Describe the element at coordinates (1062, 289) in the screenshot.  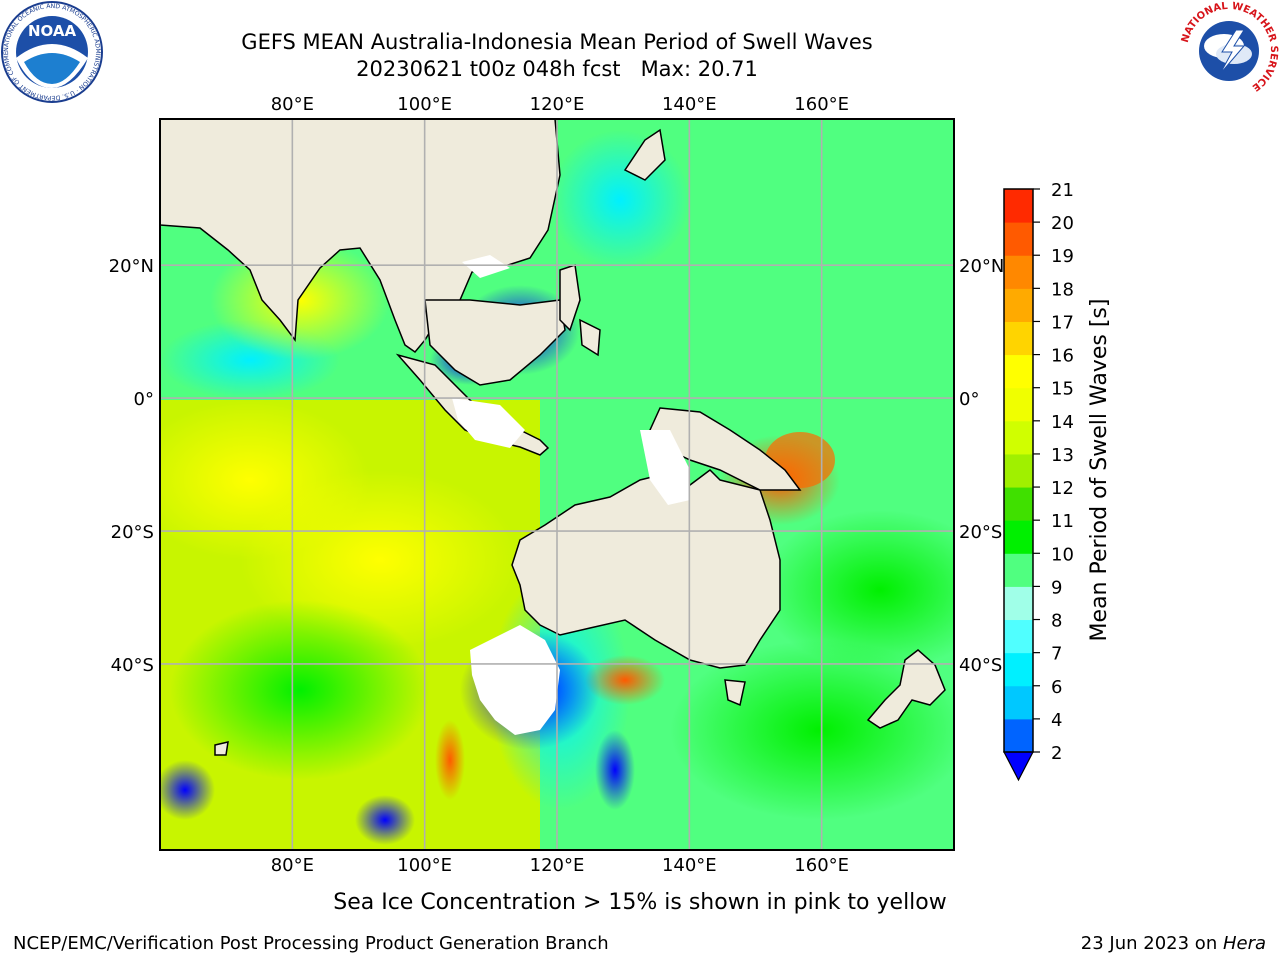
I see `colorbar-tick-label: 18` at that location.